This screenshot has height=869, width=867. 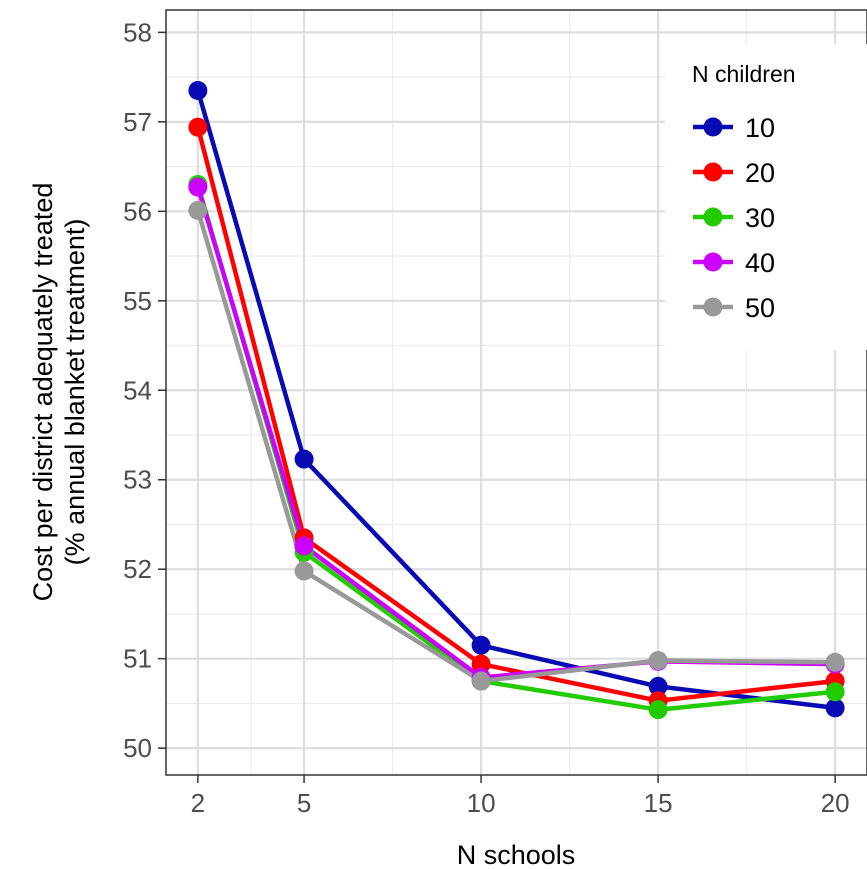 I want to click on data-point-10-x15, so click(x=658, y=686).